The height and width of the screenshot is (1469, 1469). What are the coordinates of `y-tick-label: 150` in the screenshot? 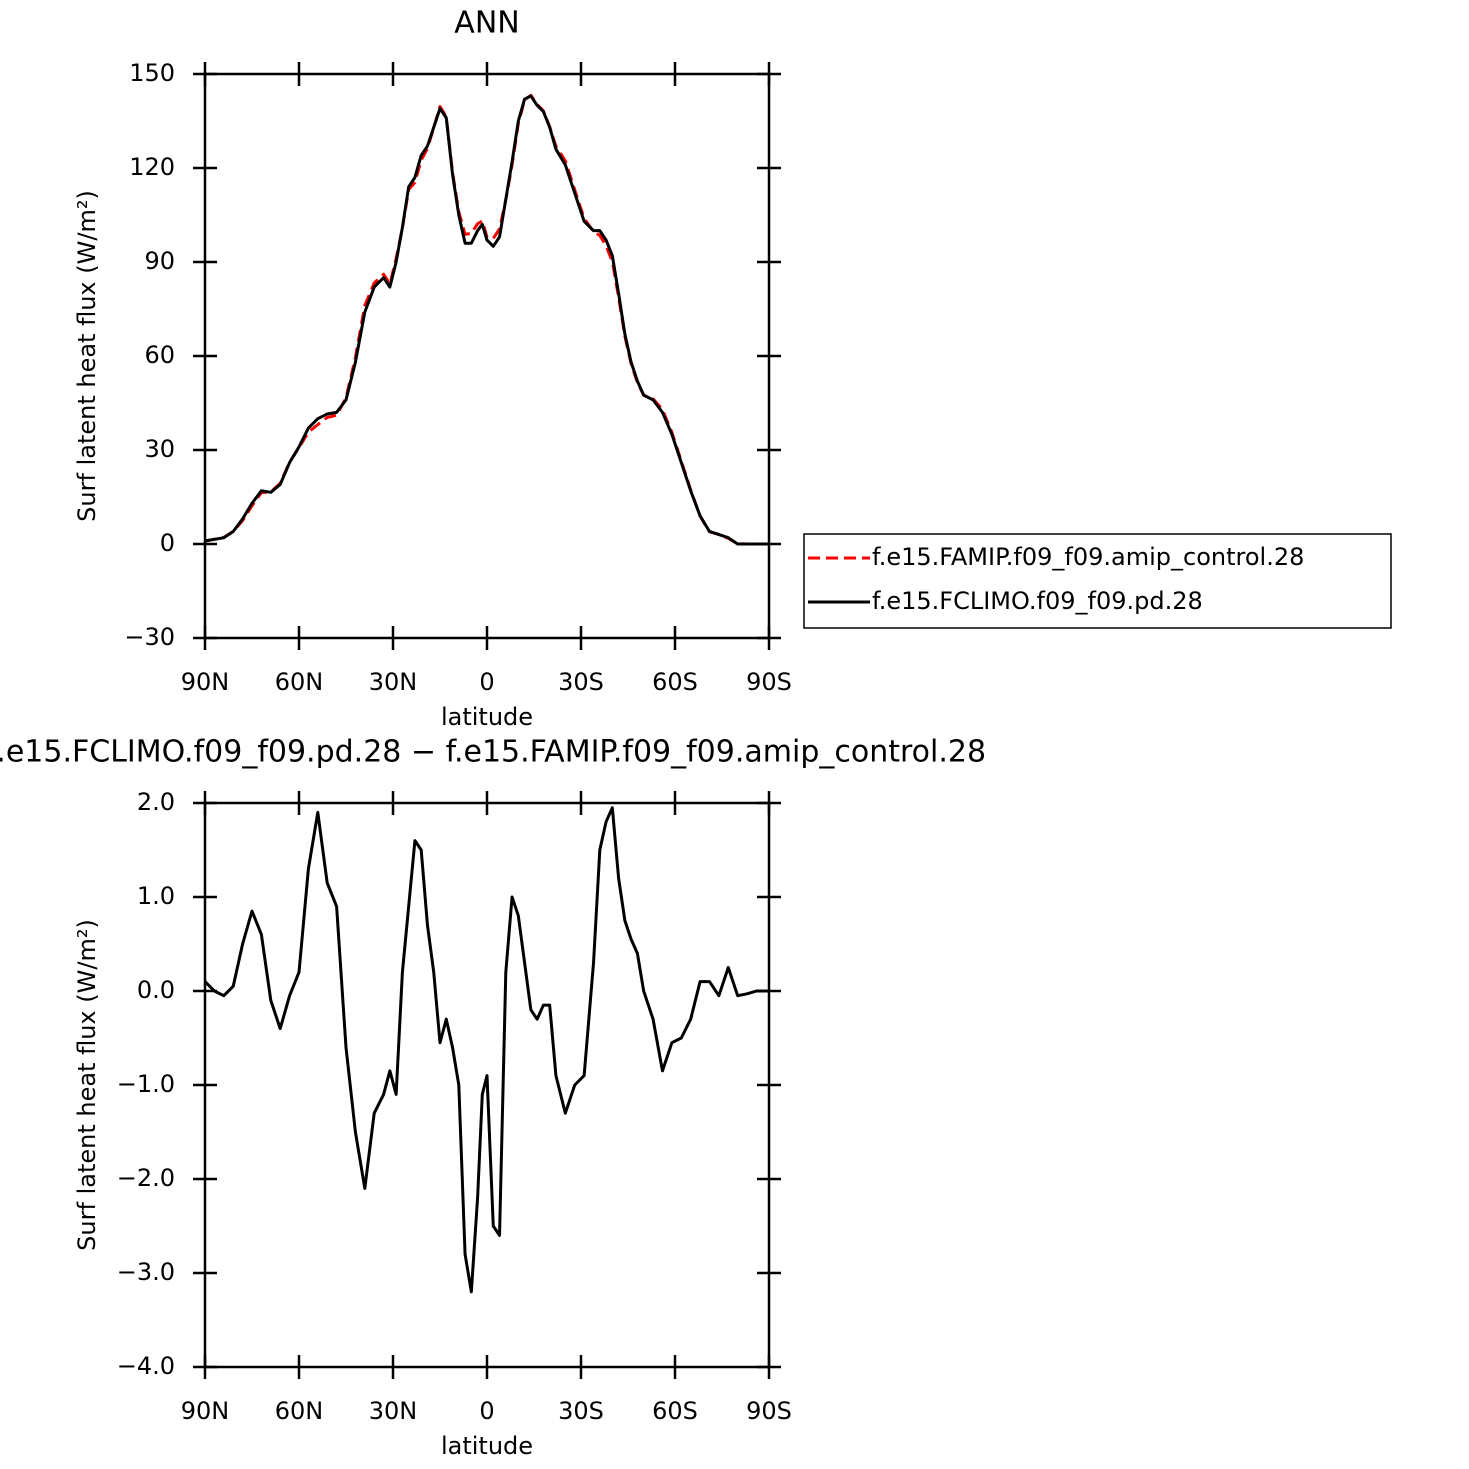 It's located at (152, 73).